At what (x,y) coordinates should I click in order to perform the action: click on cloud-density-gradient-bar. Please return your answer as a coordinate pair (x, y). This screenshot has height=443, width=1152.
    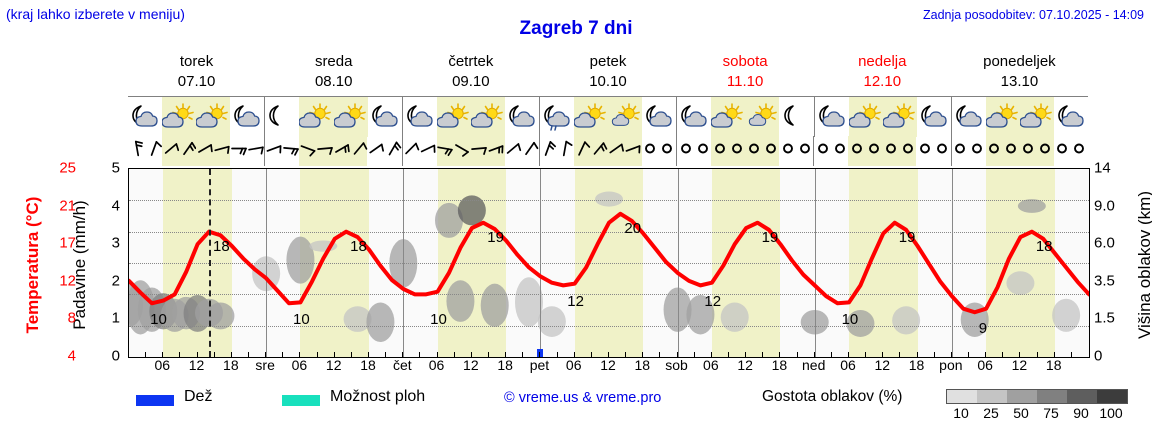
    Looking at the image, I should click on (1037, 396).